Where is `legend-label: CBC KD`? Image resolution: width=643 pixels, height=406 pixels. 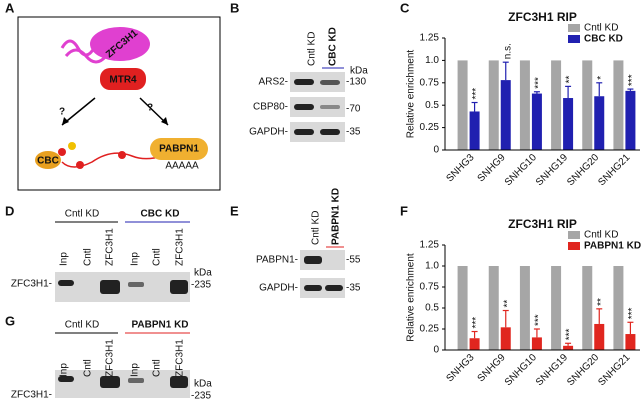 legend-label: CBC KD is located at coordinates (603, 39).